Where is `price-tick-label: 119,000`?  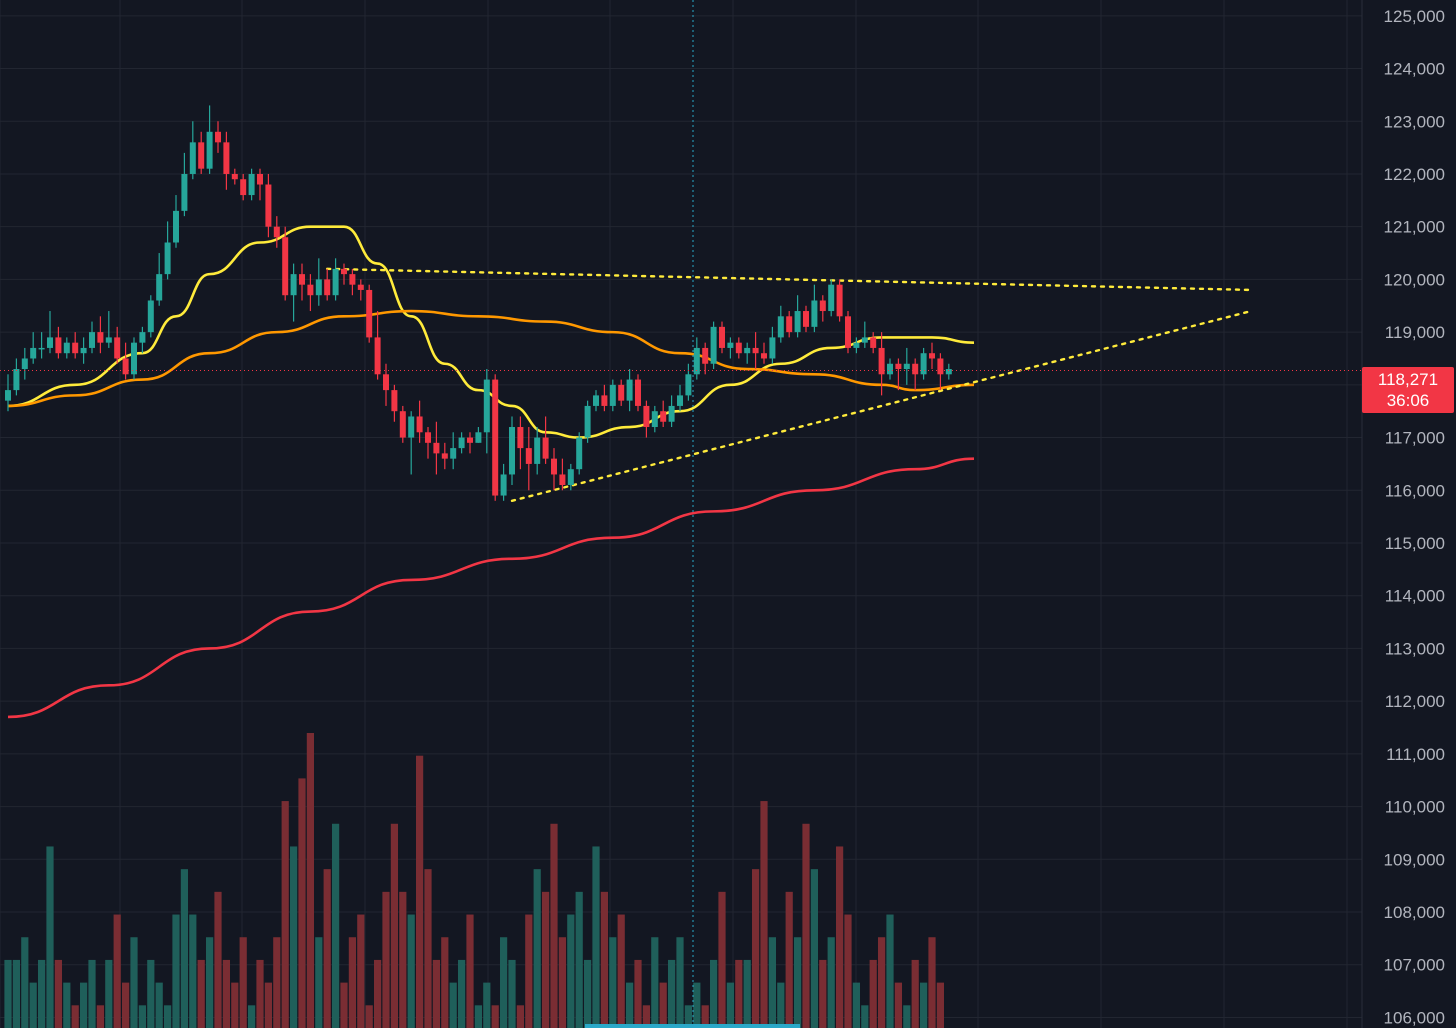
price-tick-label: 119,000 is located at coordinates (1415, 332).